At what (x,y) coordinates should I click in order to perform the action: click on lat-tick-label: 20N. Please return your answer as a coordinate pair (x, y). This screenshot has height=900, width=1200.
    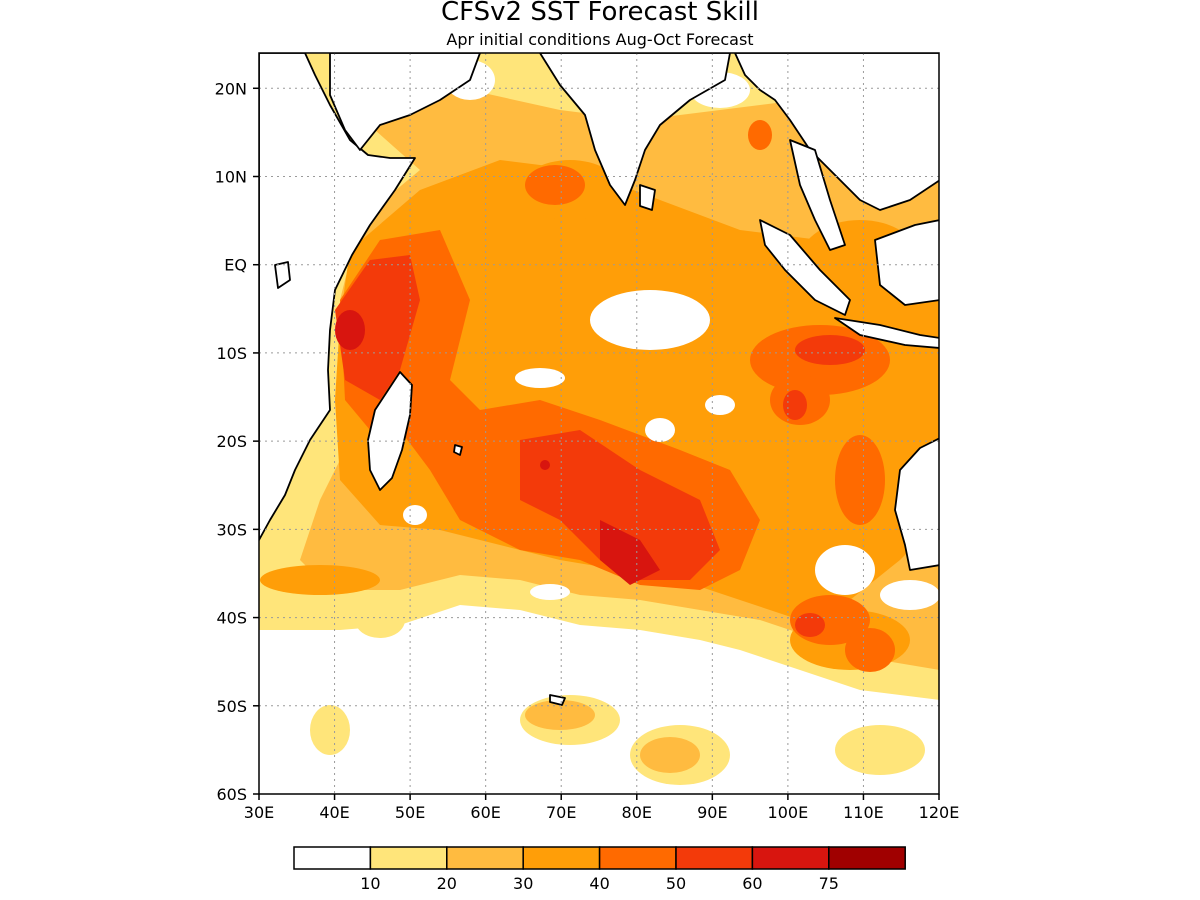
    Looking at the image, I should click on (231, 88).